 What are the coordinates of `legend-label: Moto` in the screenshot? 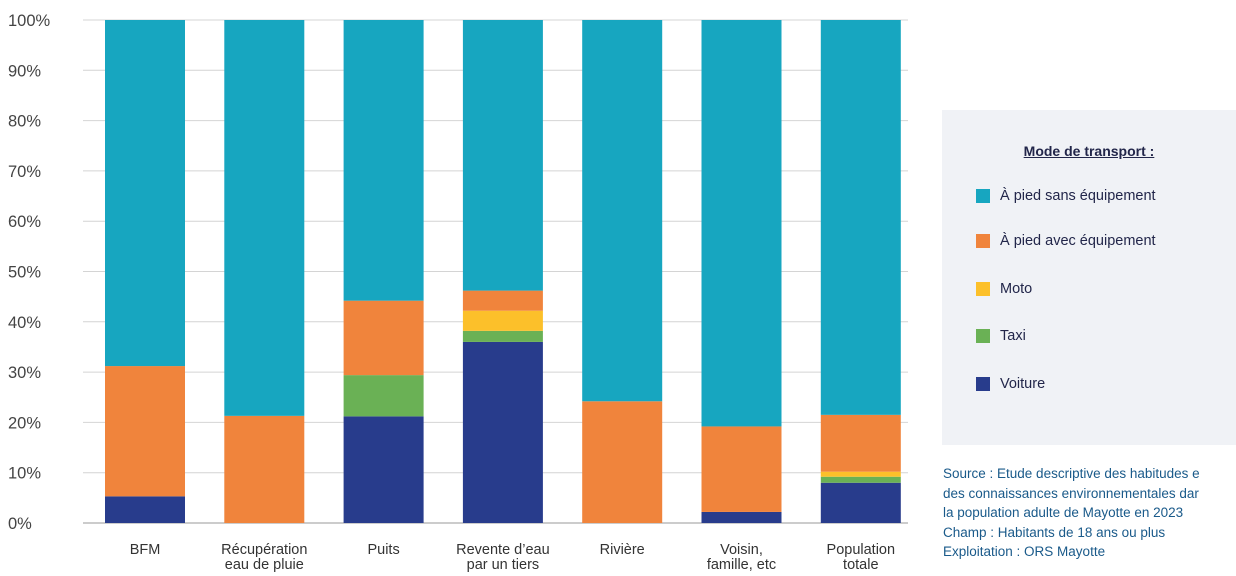 It's located at (1016, 289).